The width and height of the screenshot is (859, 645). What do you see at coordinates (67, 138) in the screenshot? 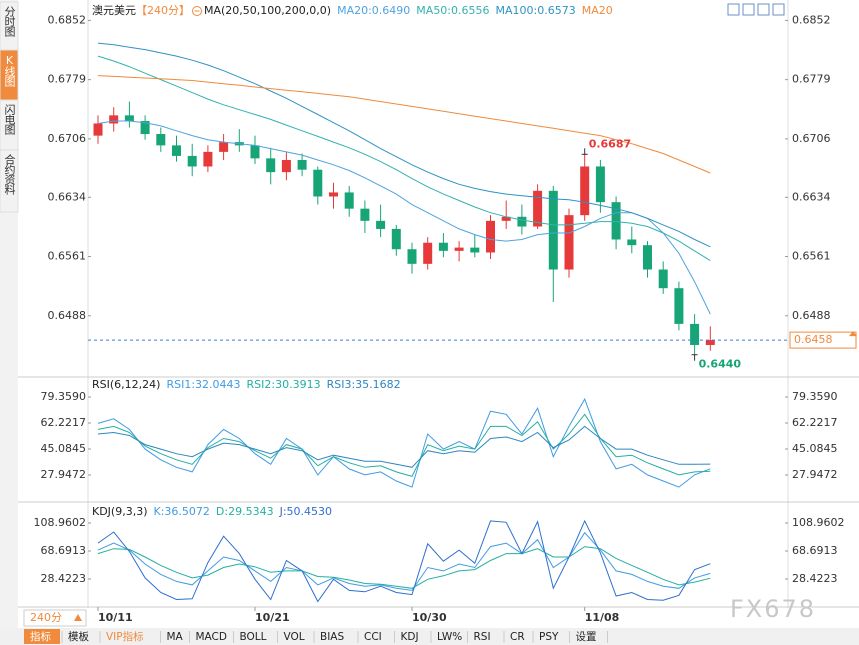
I see `y-tick-label: 0.6706` at bounding box center [67, 138].